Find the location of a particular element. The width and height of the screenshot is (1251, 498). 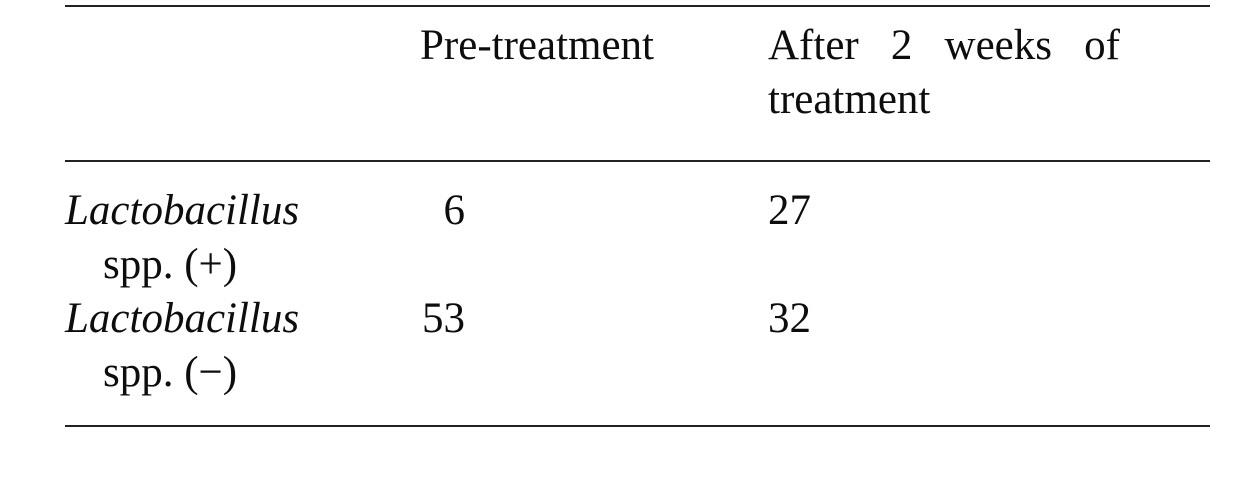

header-after-treatment-cell: After 2 weeks of treatment is located at coordinates (989, 89).